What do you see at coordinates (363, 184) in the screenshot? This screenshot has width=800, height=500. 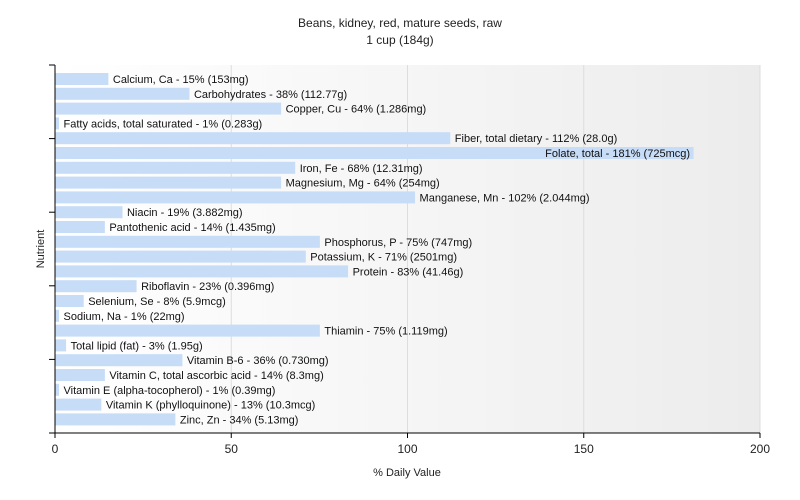 I see `bar-label-7: Magnesium, Mg - 64% (254mg)` at bounding box center [363, 184].